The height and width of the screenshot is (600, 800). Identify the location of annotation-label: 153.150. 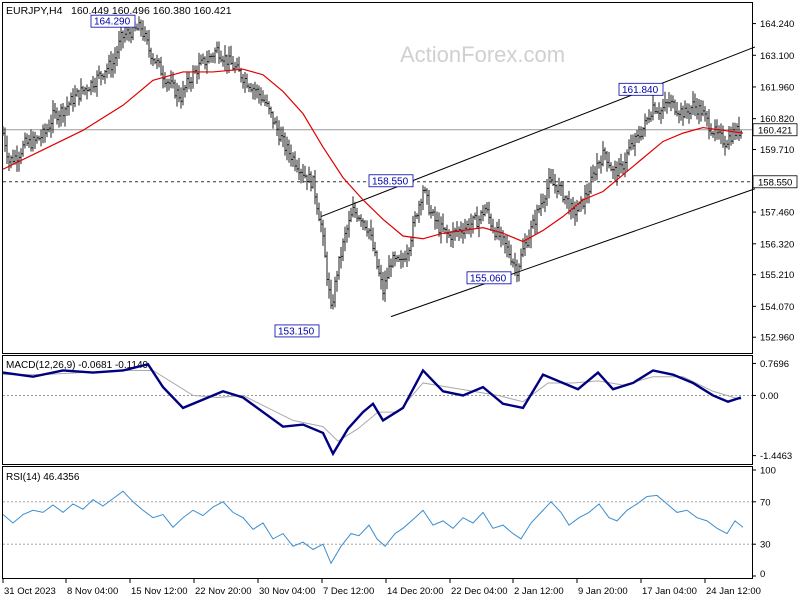
(296, 331).